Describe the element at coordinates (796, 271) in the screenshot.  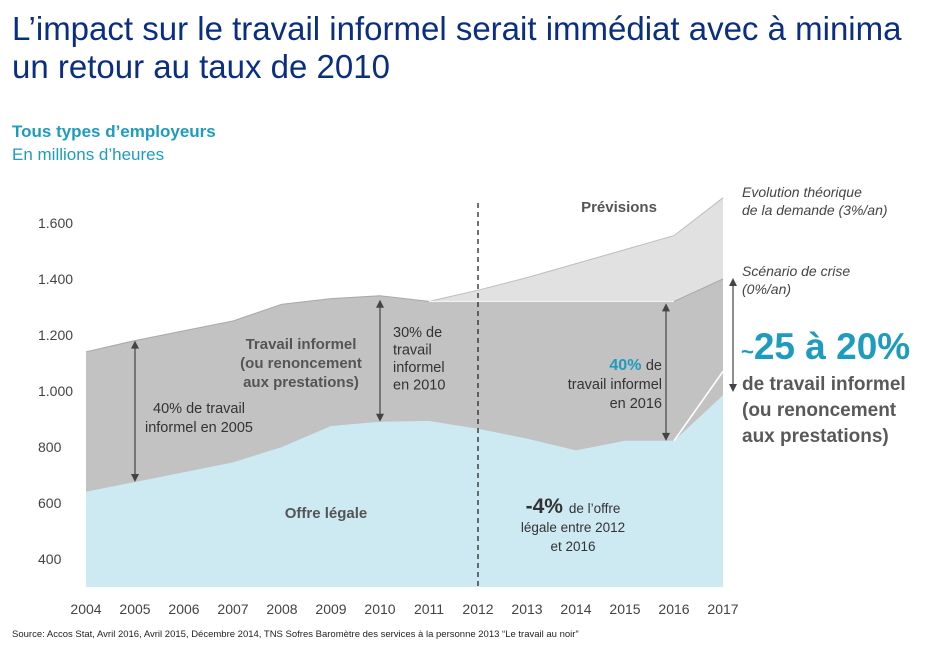
I see `crisis-scenario-line-1: Scénario de crise` at that location.